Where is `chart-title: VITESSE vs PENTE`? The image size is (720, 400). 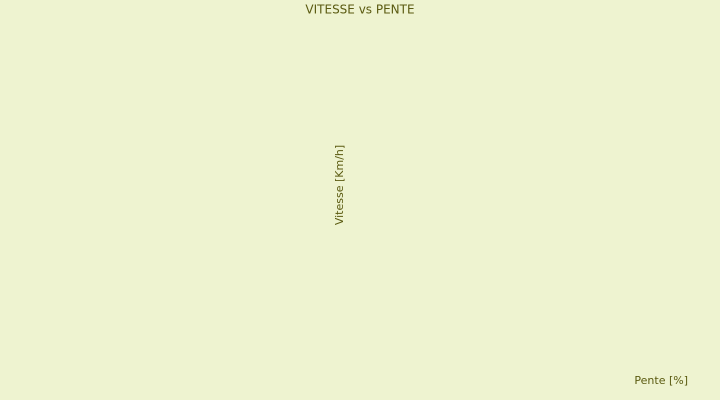
chart-title: VITESSE vs PENTE is located at coordinates (359, 10).